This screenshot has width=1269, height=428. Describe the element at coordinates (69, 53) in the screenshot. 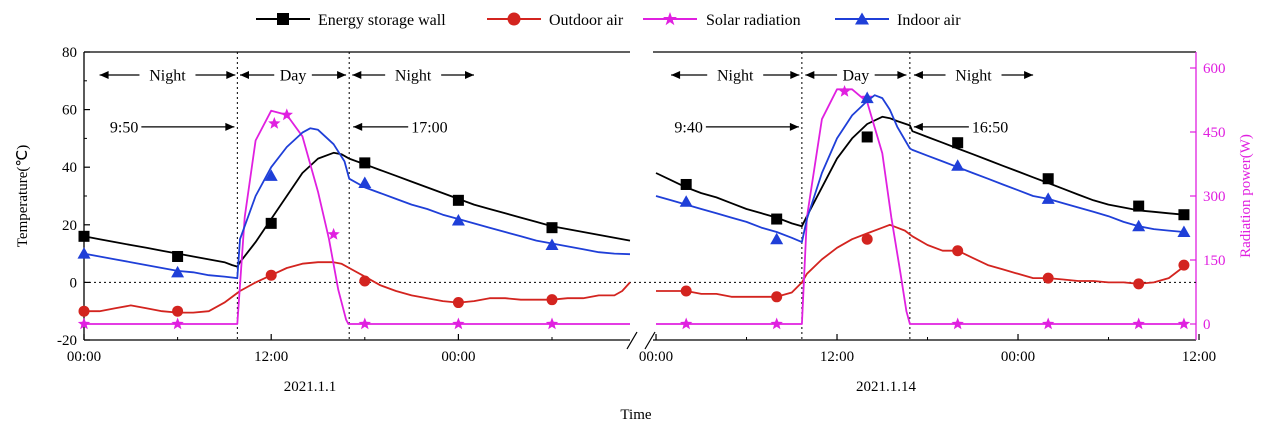

I see `y-tick-label: 80` at that location.